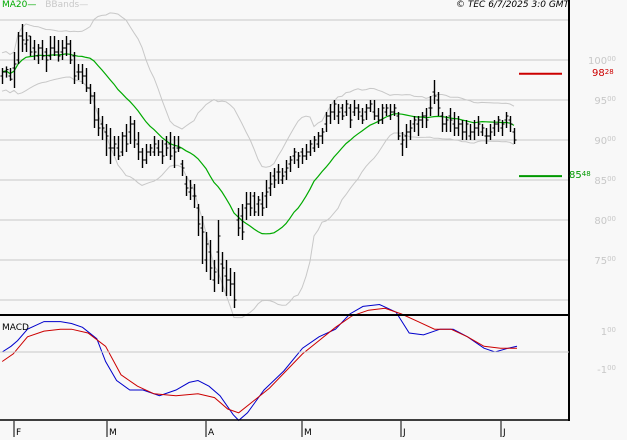  What do you see at coordinates (605, 101) in the screenshot?
I see `price-axis-label: 9500` at bounding box center [605, 101].